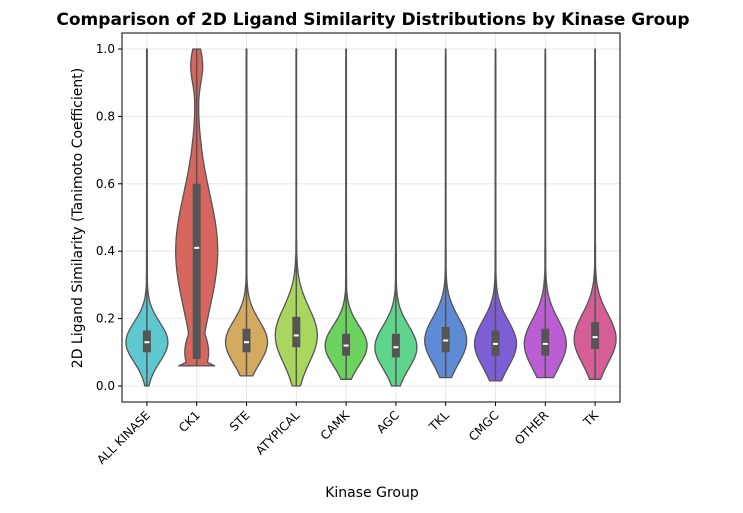 This screenshot has height=513, width=743. What do you see at coordinates (105, 184) in the screenshot?
I see `y-tick-label: 0.6` at bounding box center [105, 184].